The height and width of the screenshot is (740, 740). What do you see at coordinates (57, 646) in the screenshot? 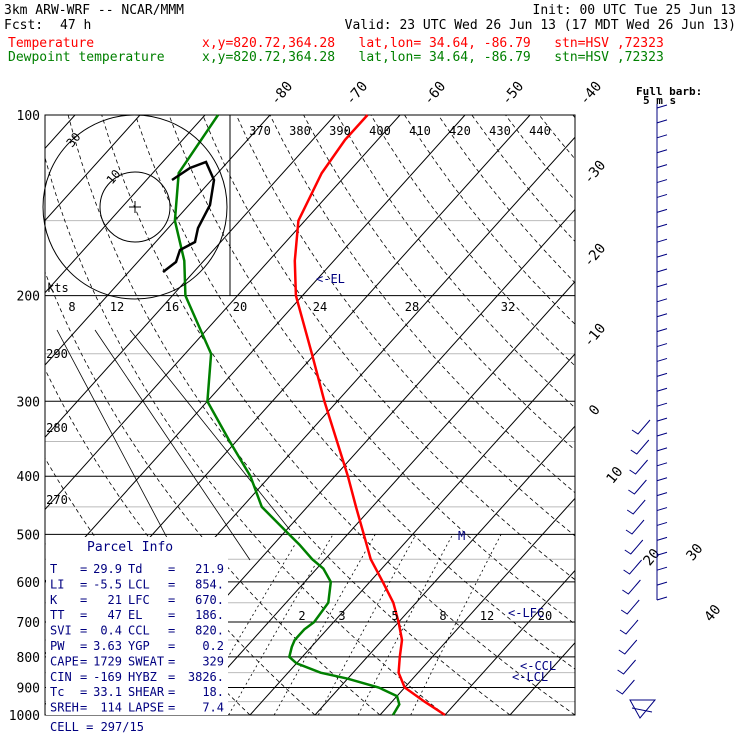
I see `parcel-label: PW` at bounding box center [57, 646].